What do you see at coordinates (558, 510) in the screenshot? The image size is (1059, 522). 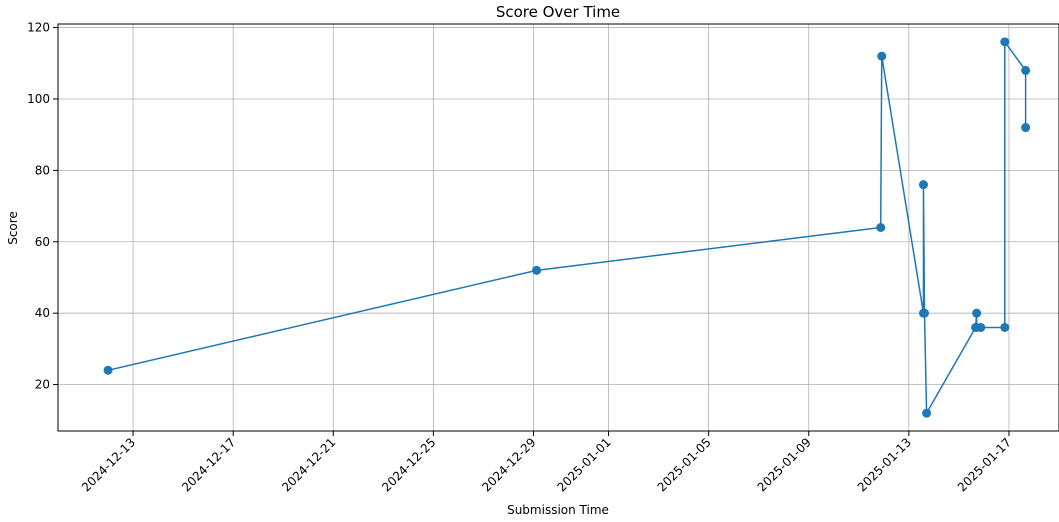 I see `x-axis-label: Submission Time` at bounding box center [558, 510].